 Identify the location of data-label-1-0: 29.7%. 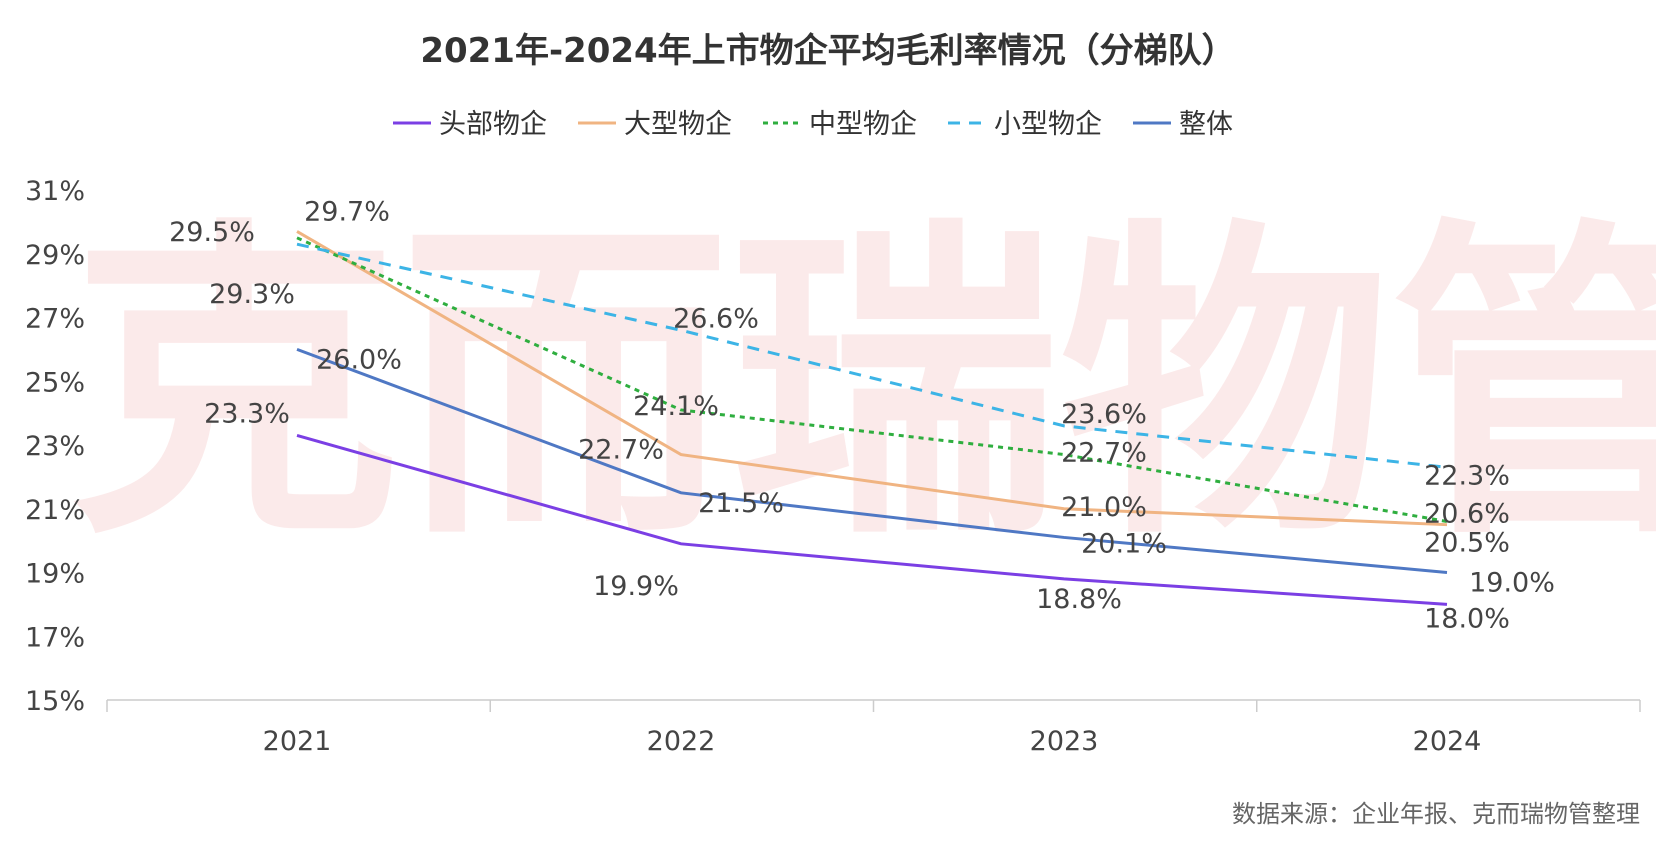
(347, 211).